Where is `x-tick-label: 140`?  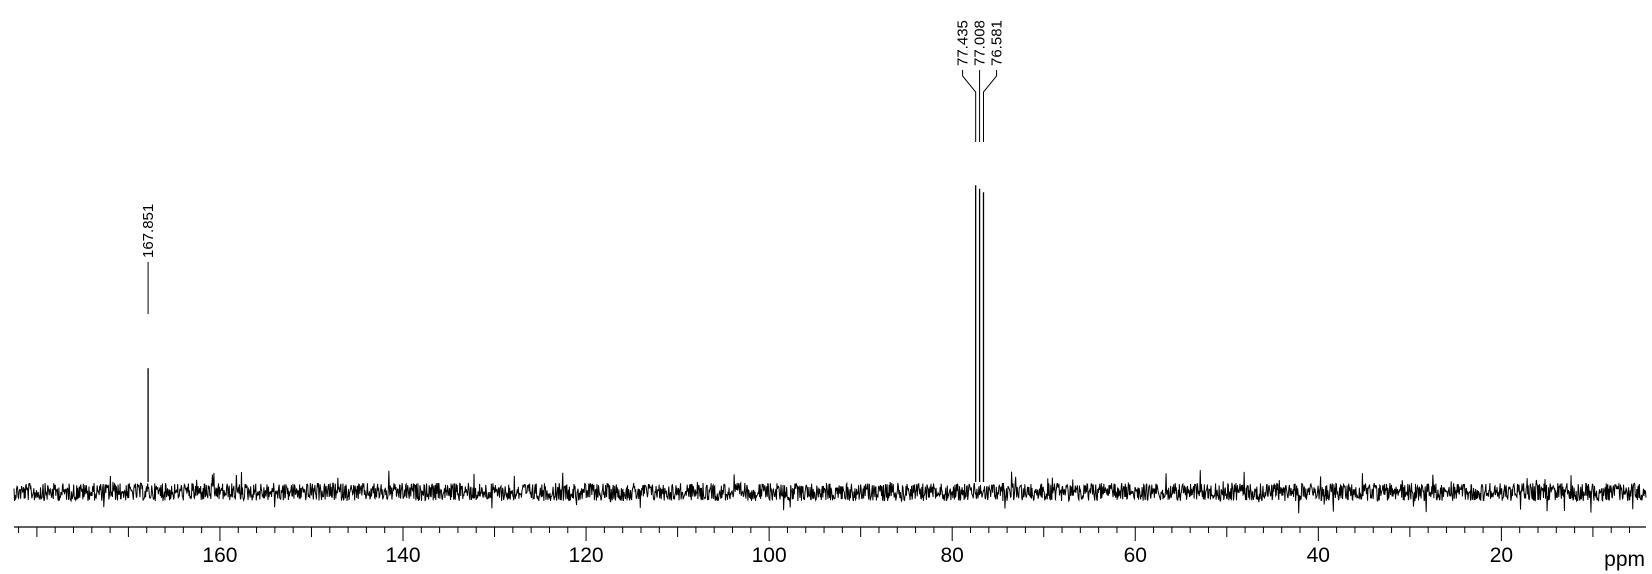 x-tick-label: 140 is located at coordinates (402, 555).